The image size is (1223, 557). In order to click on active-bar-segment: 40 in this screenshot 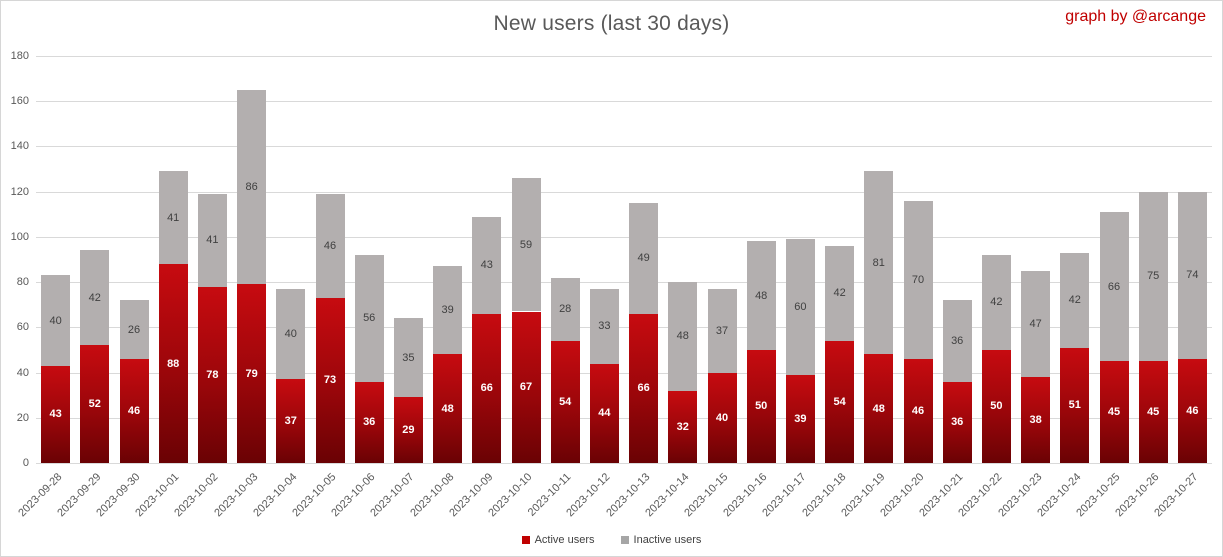, I will do `click(722, 417)`.